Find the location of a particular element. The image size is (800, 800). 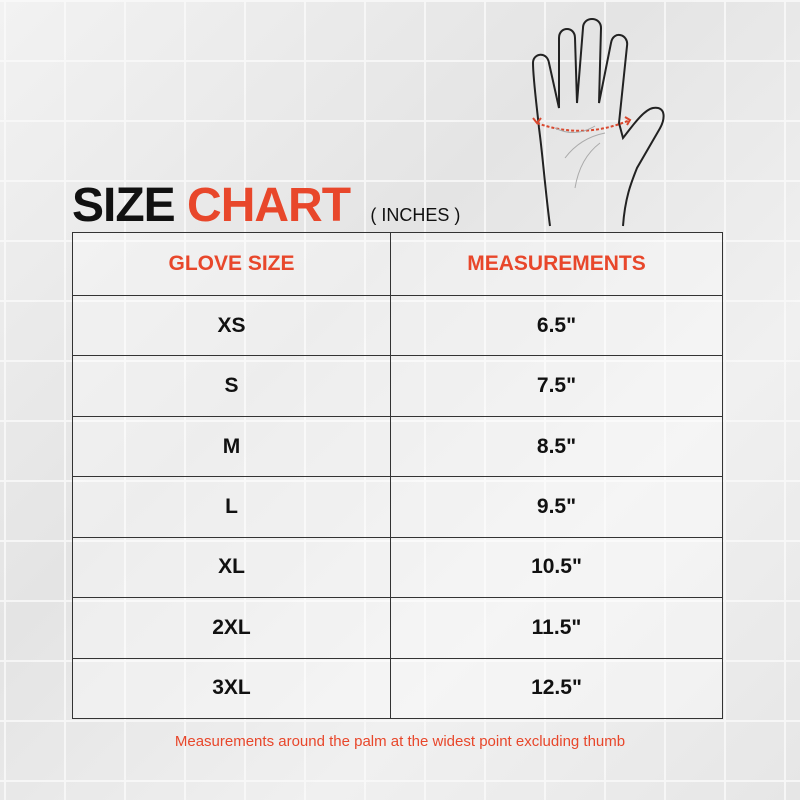

table-row: XL 10.5" is located at coordinates (397, 567).